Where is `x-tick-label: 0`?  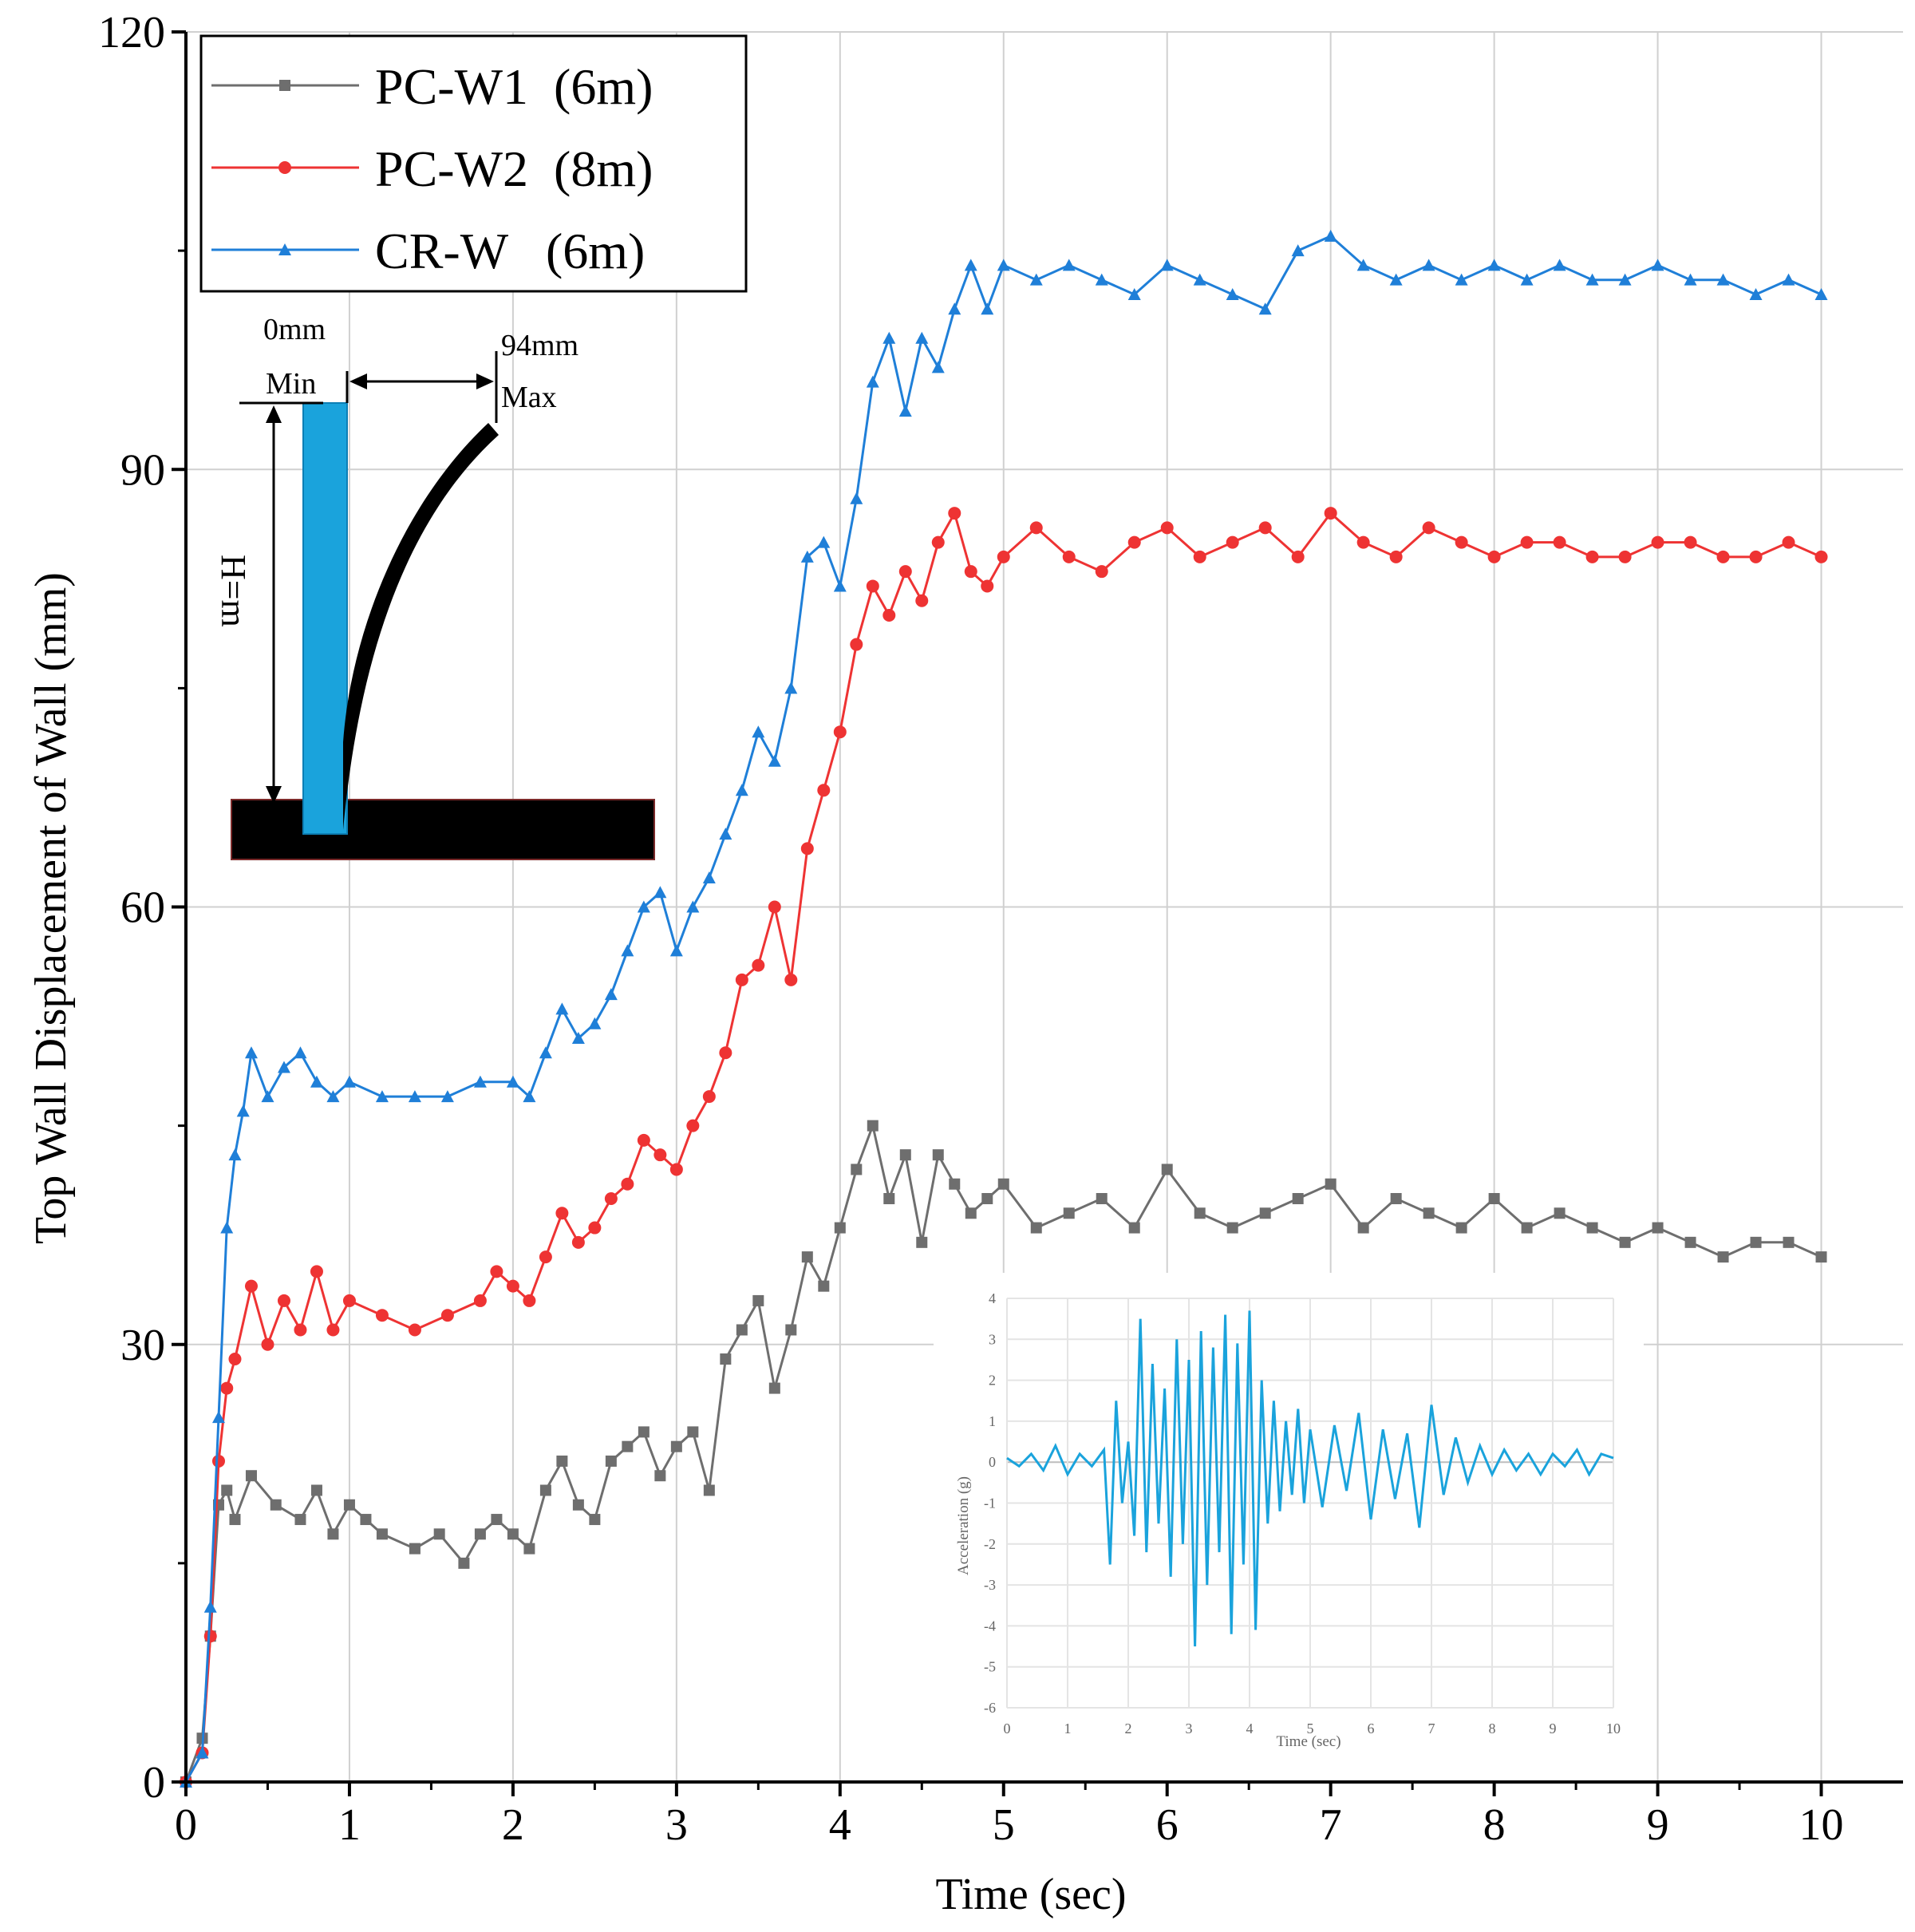
x-tick-label: 0 is located at coordinates (186, 1825).